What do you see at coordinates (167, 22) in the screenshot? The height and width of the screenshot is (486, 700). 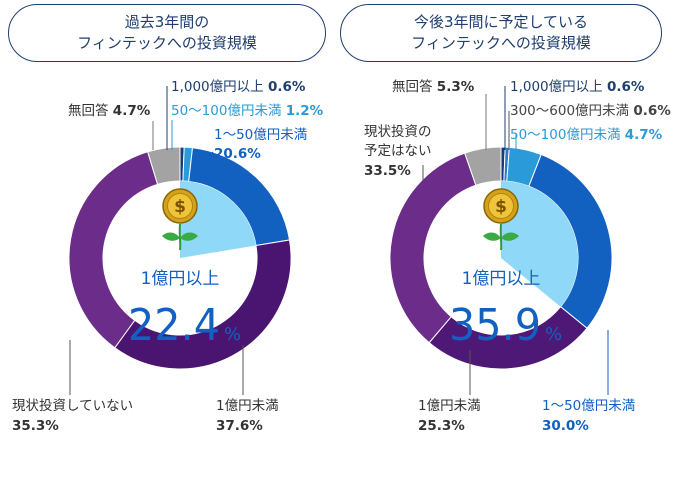 I see `chart-title-past-line-1: 過去3年間の` at bounding box center [167, 22].